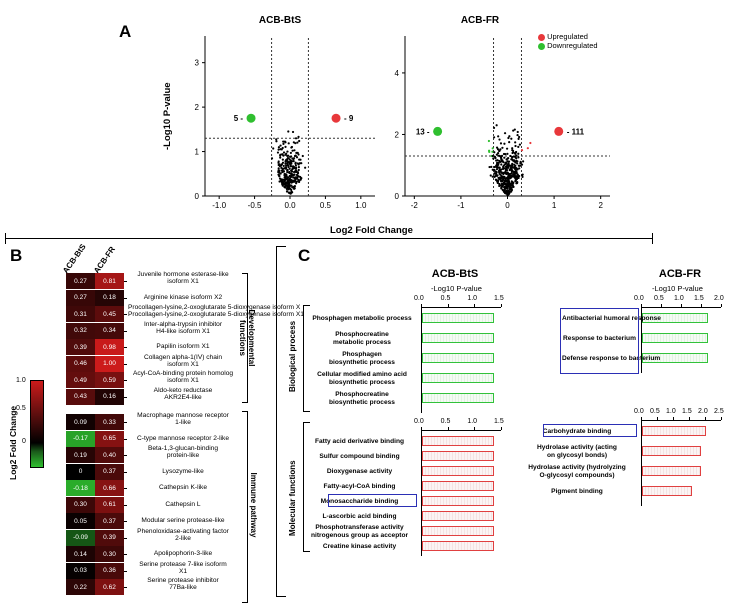 This screenshot has height=608, width=744. What do you see at coordinates (659, 298) in the screenshot?
I see `fr-bio-tick-label: 0.5` at bounding box center [659, 298].